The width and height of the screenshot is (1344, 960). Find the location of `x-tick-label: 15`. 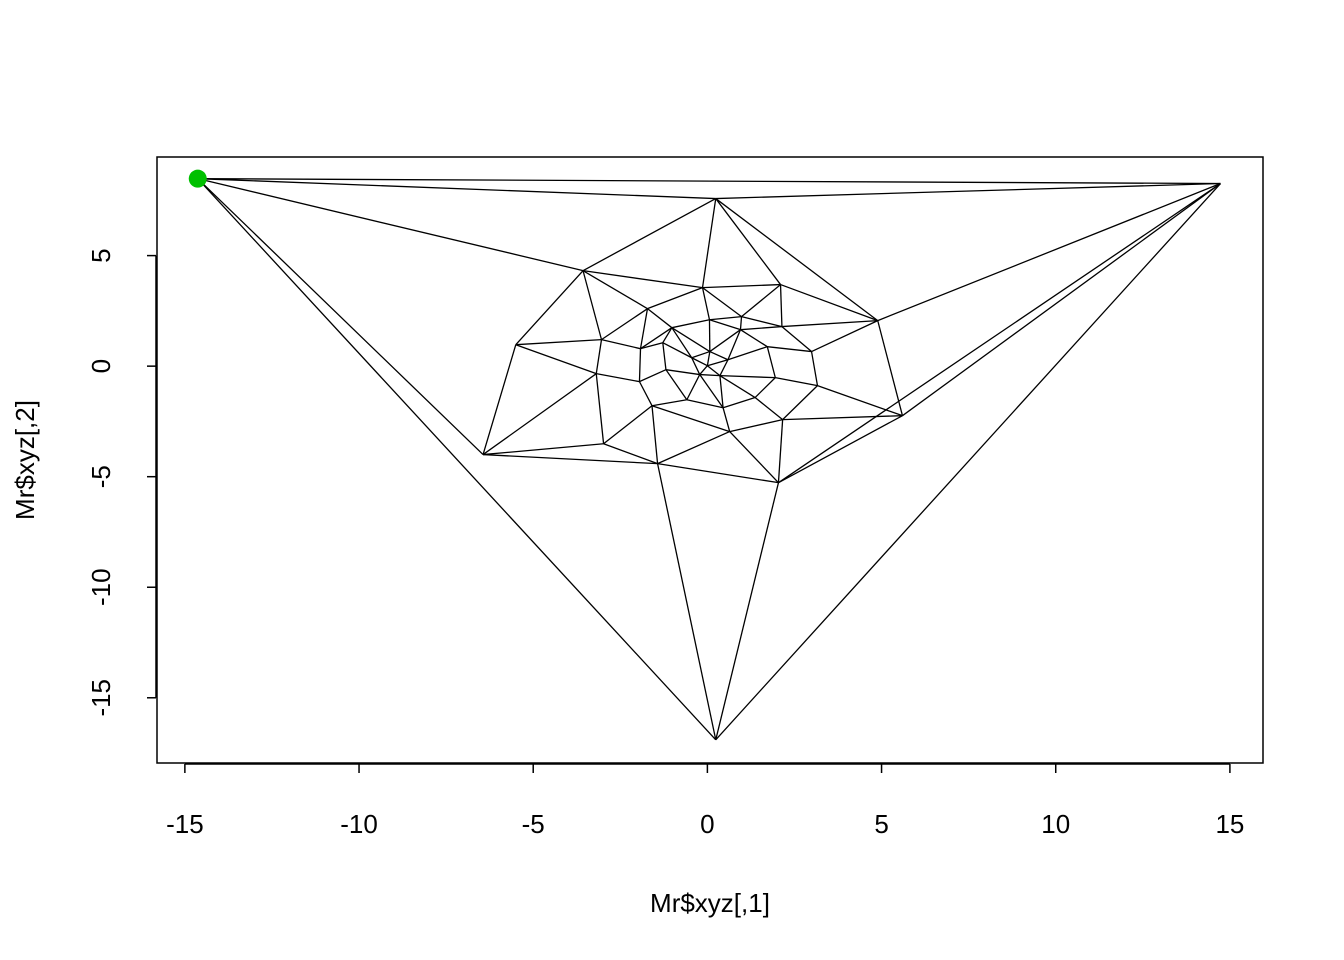

x-tick-label: 15 is located at coordinates (1229, 824).